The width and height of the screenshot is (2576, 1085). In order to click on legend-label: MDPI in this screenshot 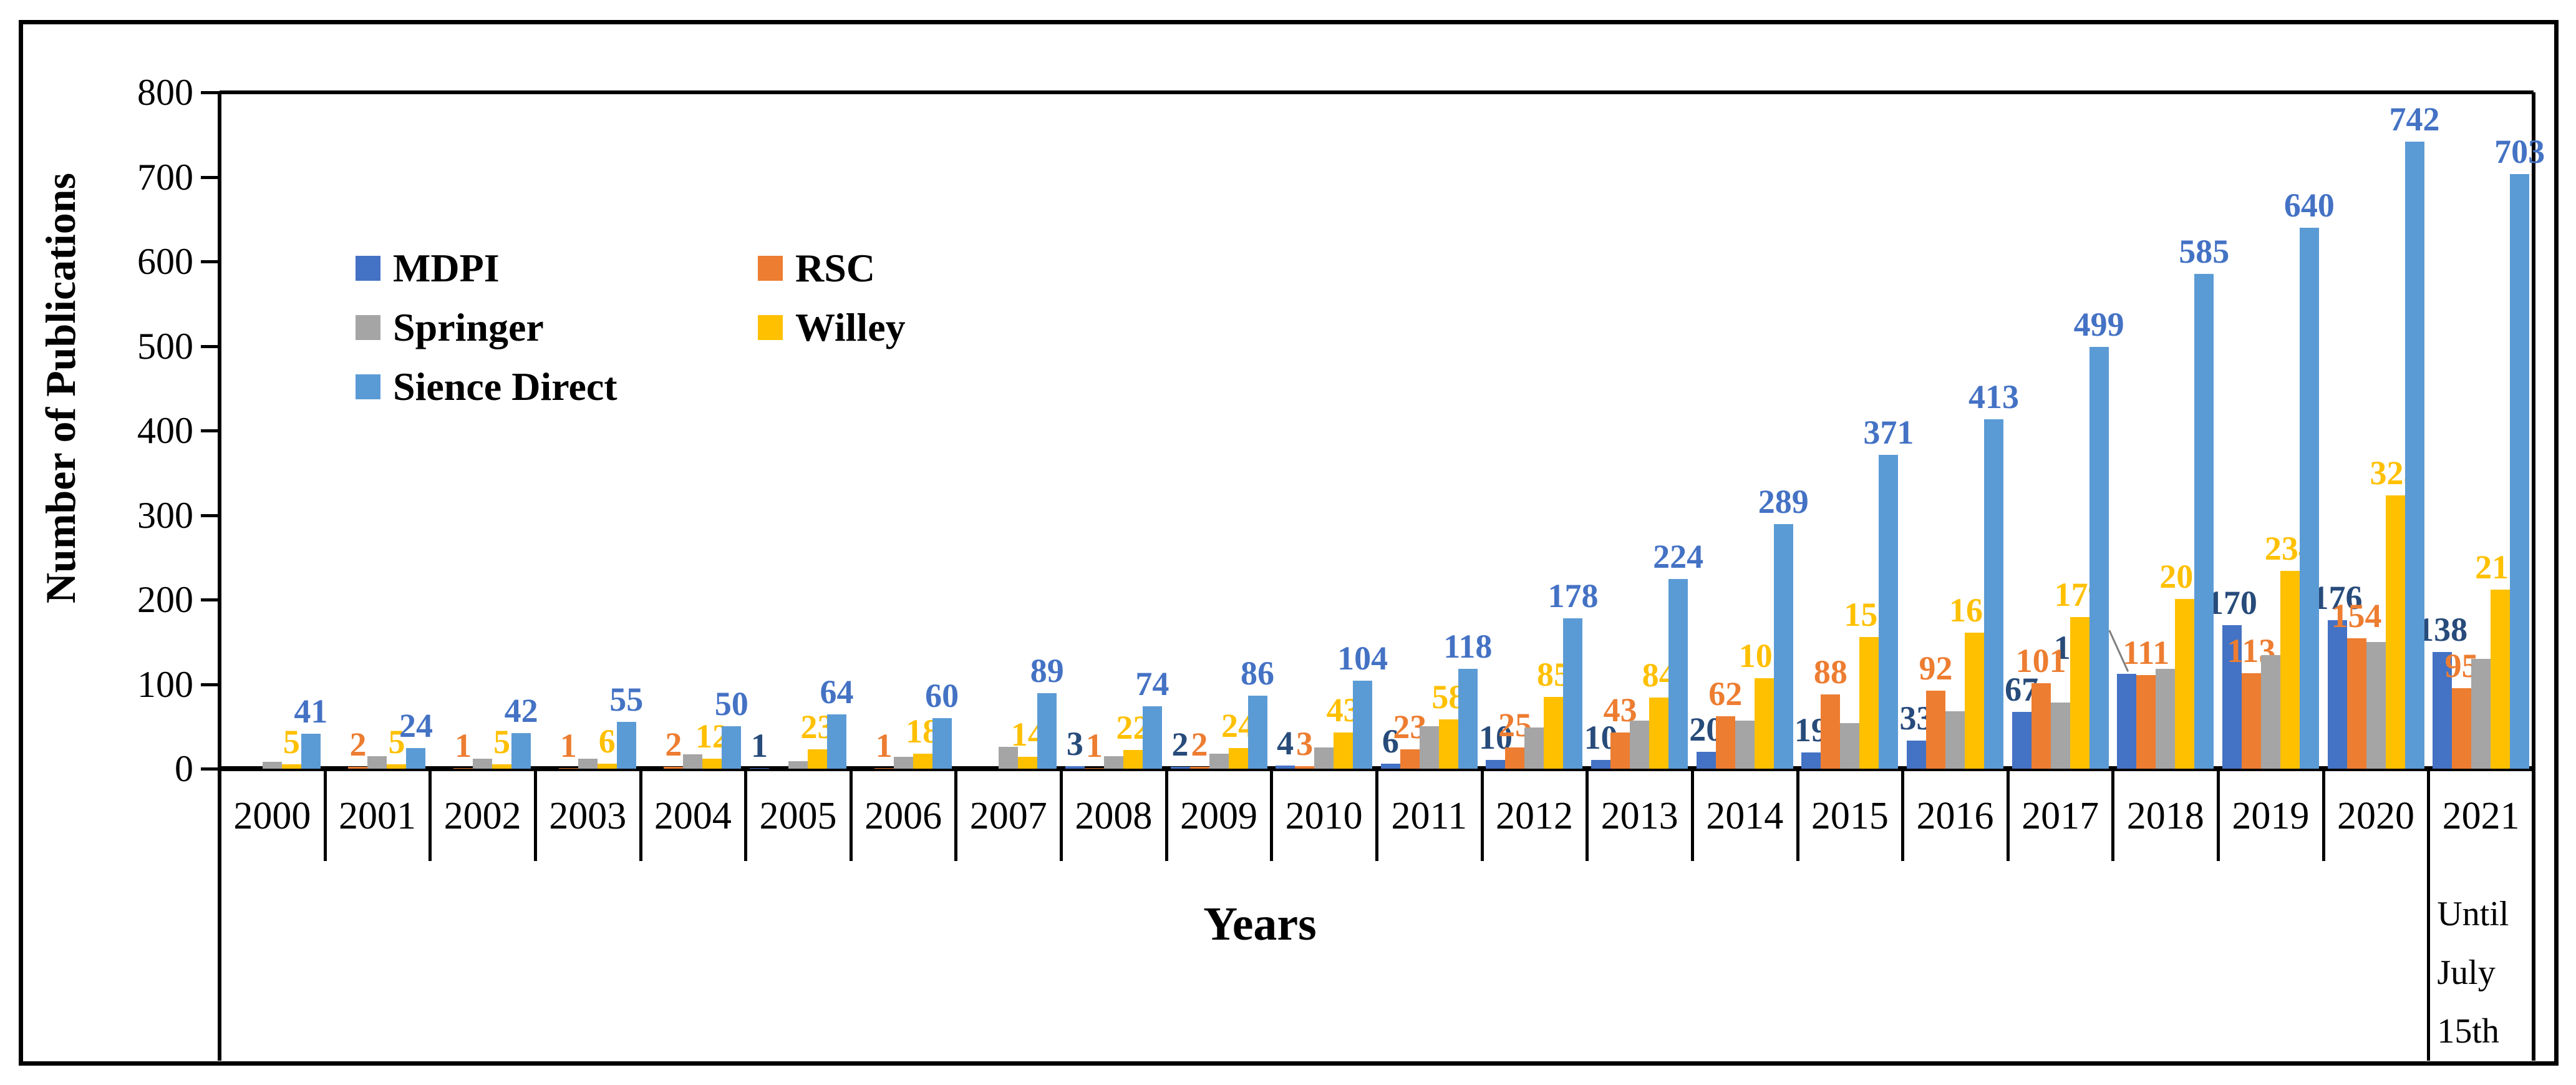, I will do `click(446, 268)`.